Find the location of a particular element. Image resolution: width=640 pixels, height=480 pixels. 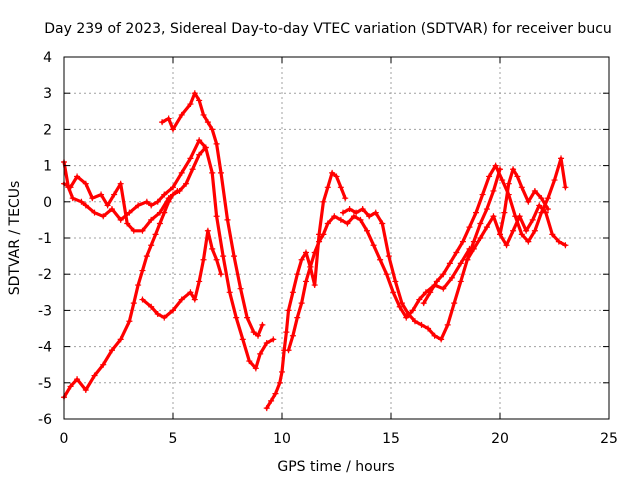

y-tick-label: -4 is located at coordinates (45, 348).